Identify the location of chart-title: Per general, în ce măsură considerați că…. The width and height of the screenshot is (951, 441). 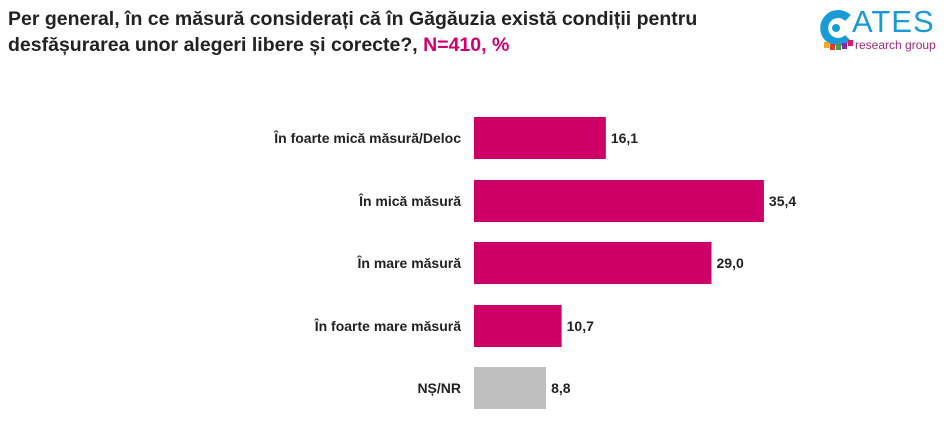
(398, 32).